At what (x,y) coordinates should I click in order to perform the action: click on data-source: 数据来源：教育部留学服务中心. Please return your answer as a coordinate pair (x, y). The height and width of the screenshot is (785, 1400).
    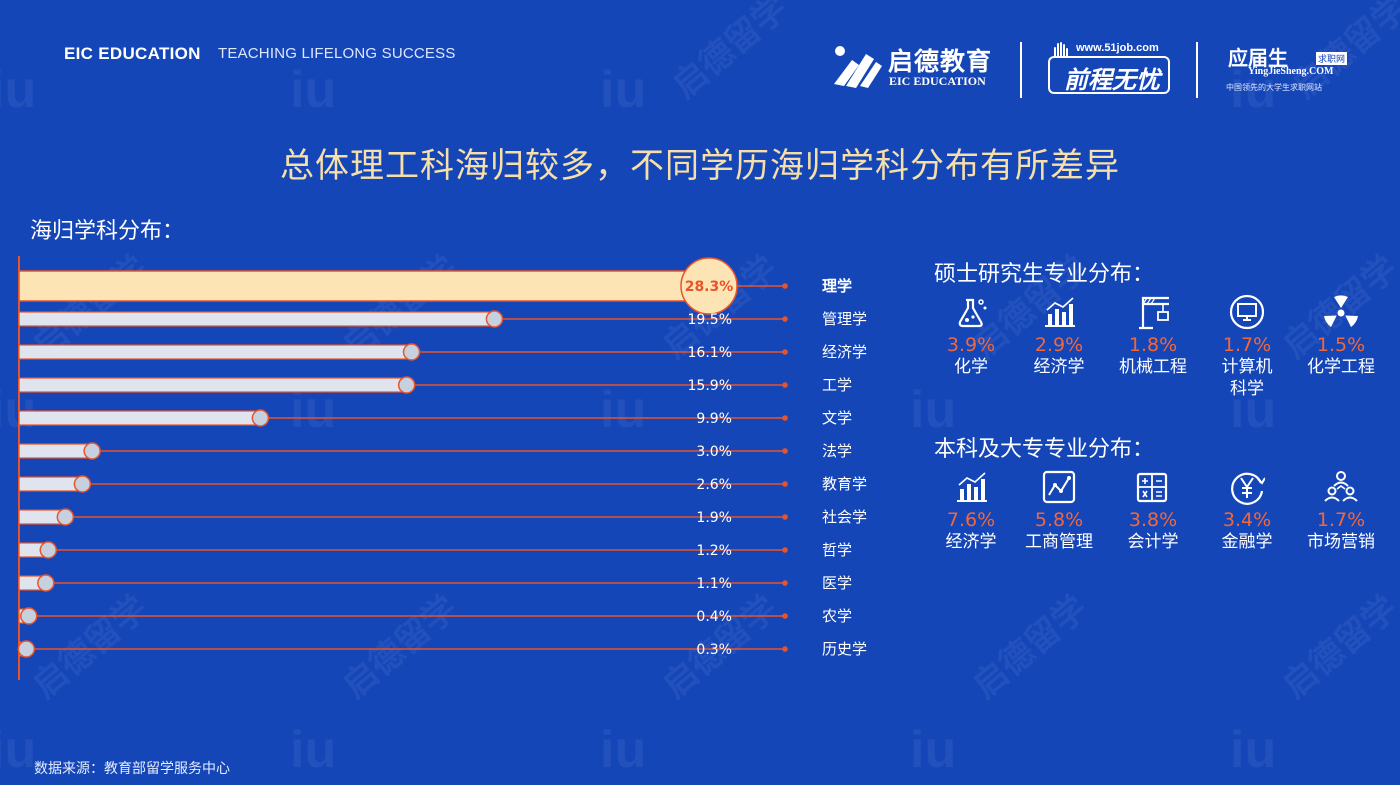
    Looking at the image, I should click on (132, 769).